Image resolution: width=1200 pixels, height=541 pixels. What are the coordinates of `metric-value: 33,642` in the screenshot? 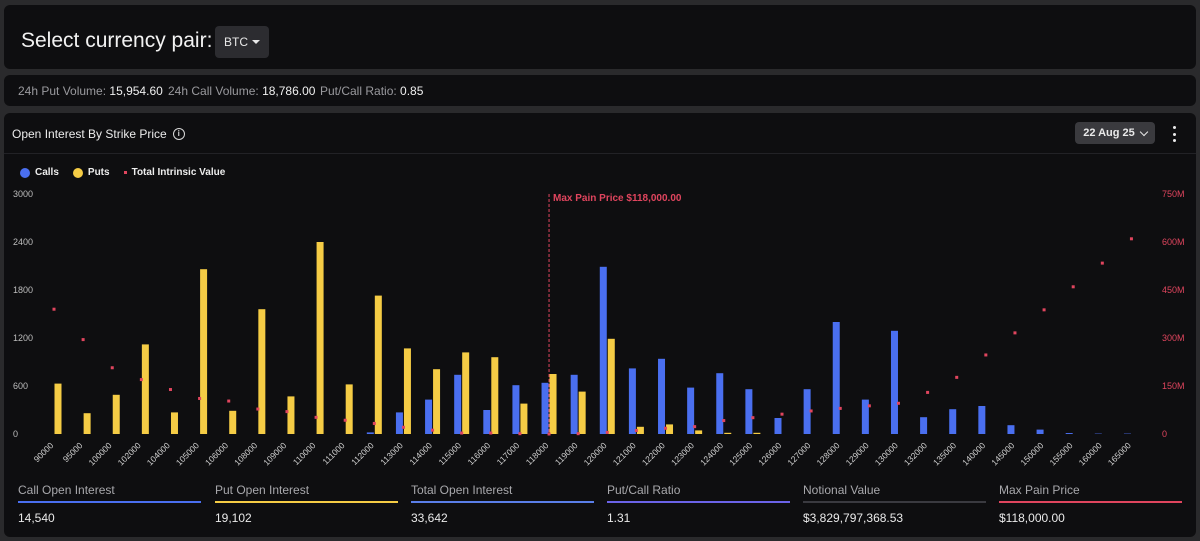 It's located at (429, 518).